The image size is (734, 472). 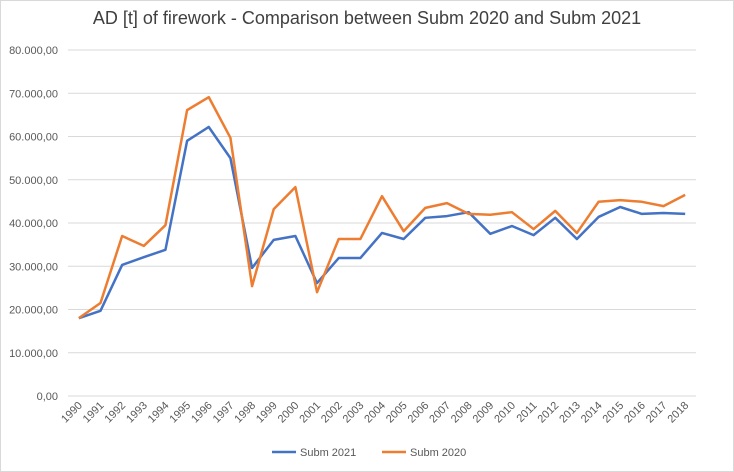 I want to click on y-tick-label: 30.000,00, so click(x=33, y=267).